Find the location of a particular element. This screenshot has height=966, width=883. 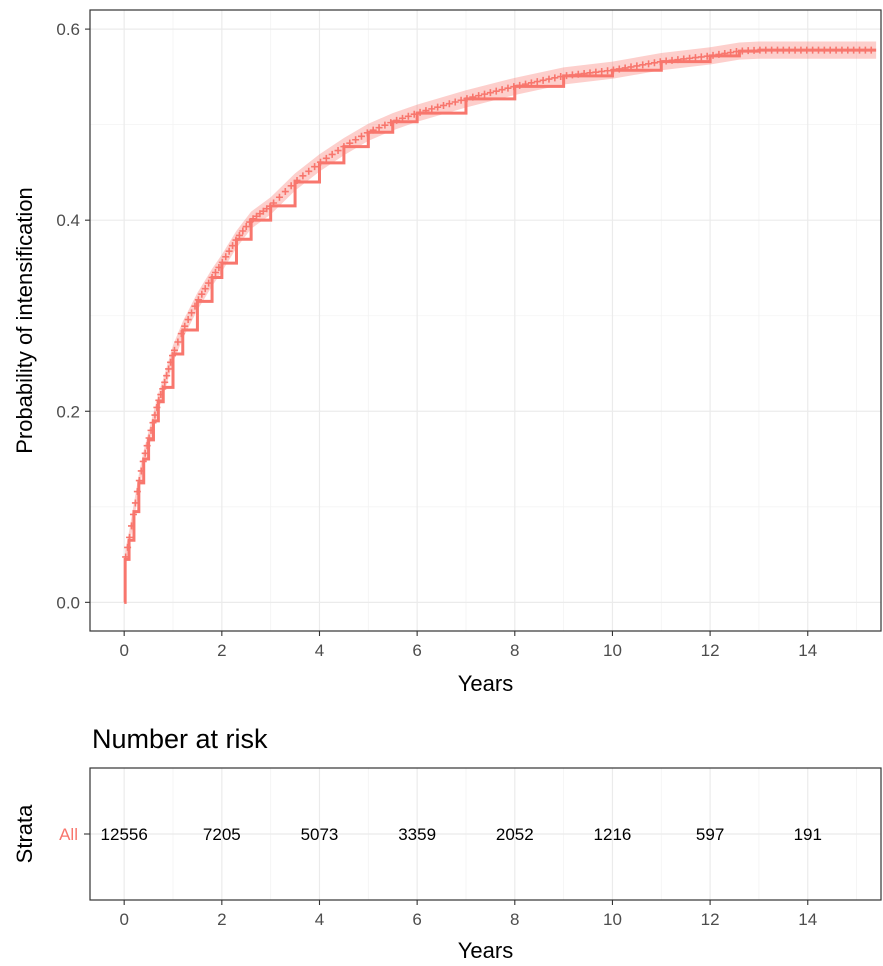

risk-x-tick-label: 12 is located at coordinates (710, 919).